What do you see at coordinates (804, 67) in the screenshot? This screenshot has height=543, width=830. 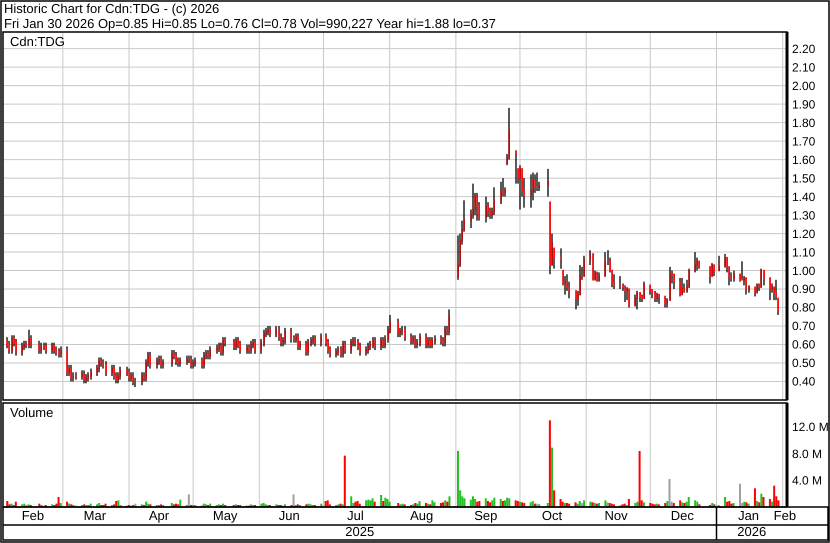 I see `y-tick-label: 2.10` at bounding box center [804, 67].